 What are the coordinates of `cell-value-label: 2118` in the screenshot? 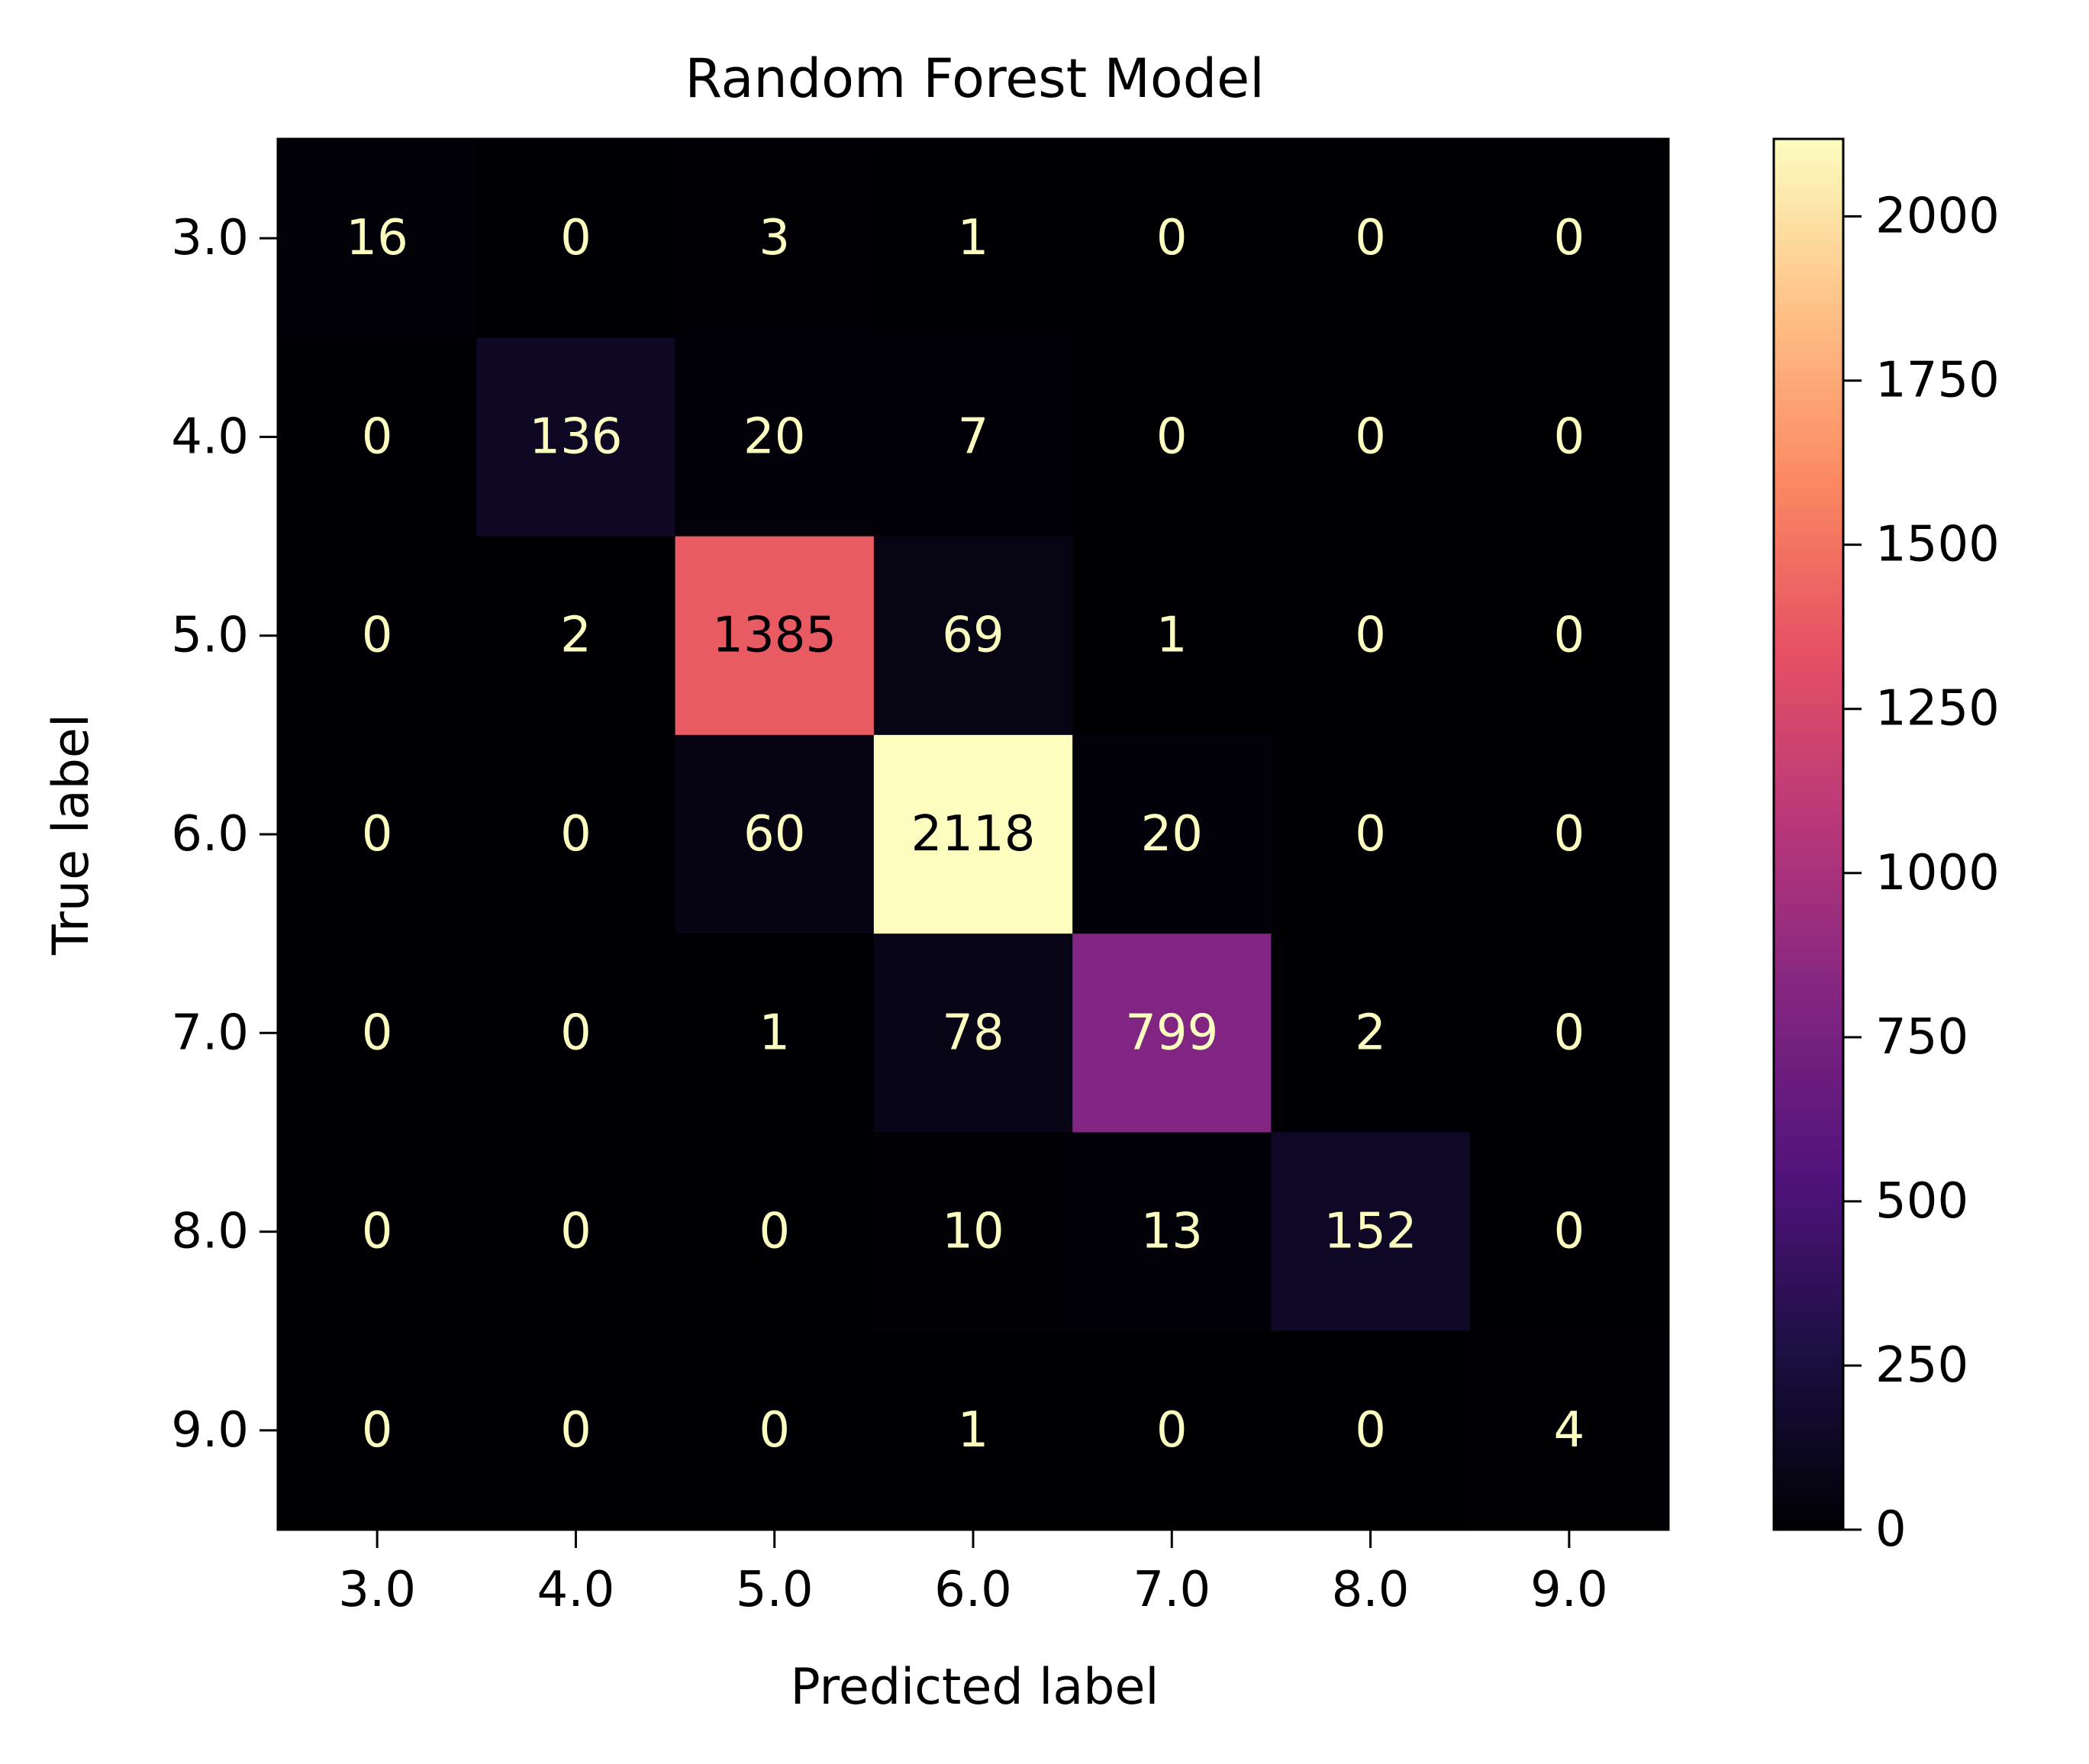 It's located at (974, 834).